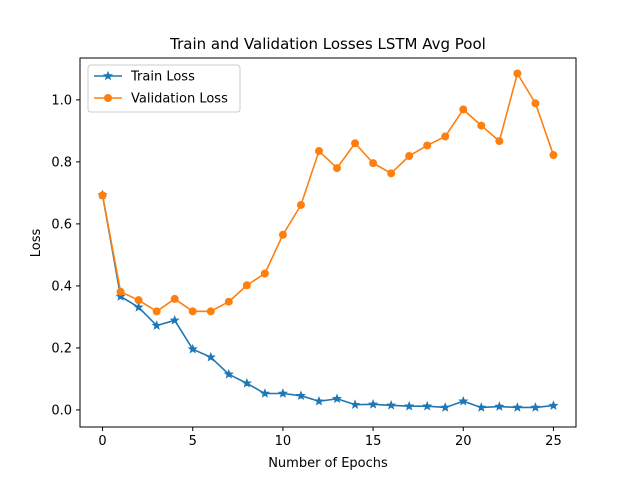  Describe the element at coordinates (61, 162) in the screenshot. I see `y-tick-label: 0.8` at that location.